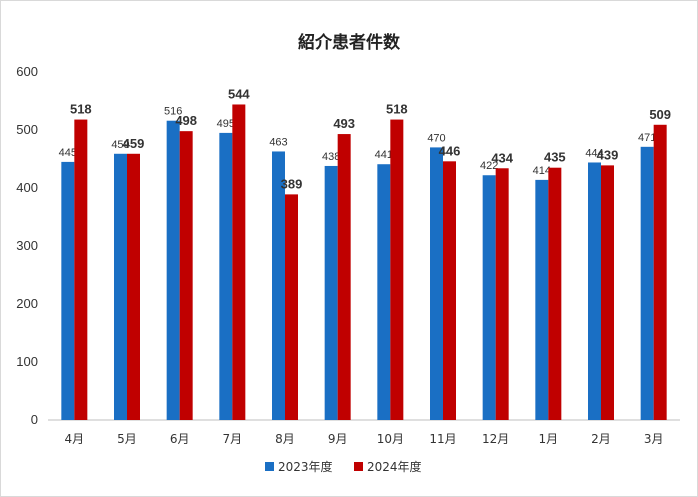 The image size is (698, 497). I want to click on data-label: 439, so click(608, 154).